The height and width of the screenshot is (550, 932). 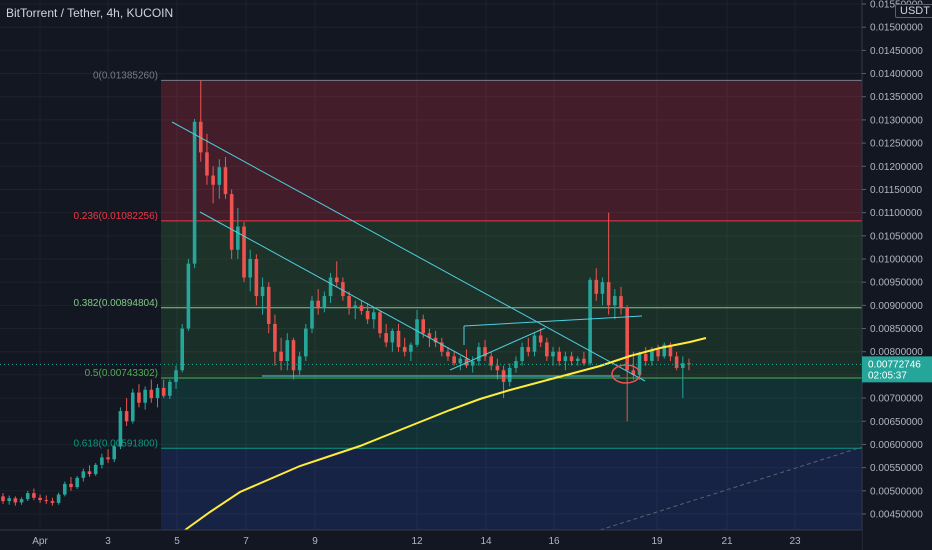 I want to click on time-tick-label: 14, so click(x=486, y=541).